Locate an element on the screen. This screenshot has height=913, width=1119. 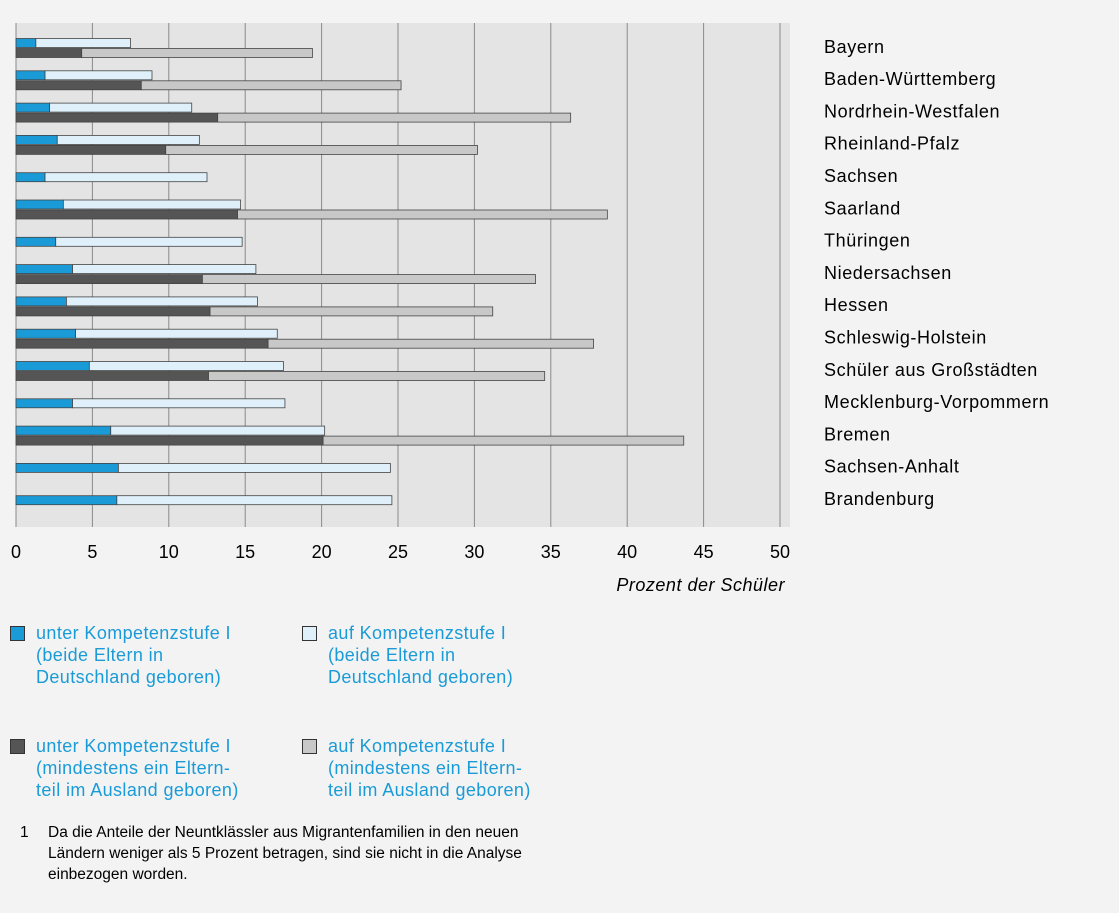
category-label: Nordrhein-Westfalen is located at coordinates (912, 111).